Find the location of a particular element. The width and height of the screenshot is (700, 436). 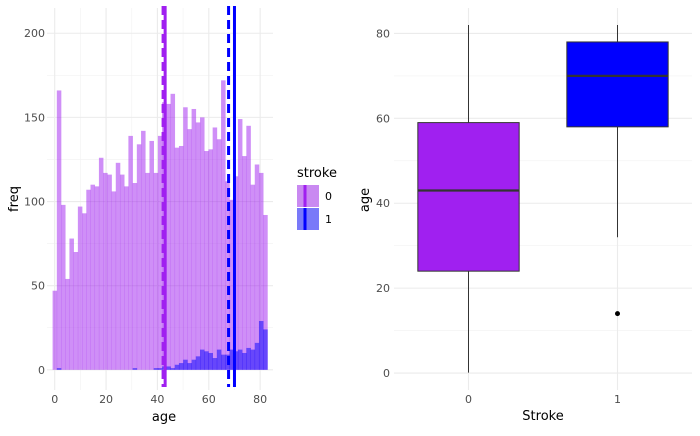

histogram-y-tick-labels: 0 50 100 150 200 is located at coordinates (34, 202).